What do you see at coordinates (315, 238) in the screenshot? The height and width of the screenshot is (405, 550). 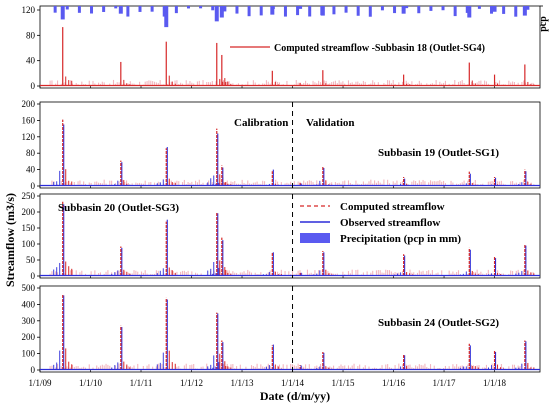 I see `legend-precipitation-swatch` at bounding box center [315, 238].